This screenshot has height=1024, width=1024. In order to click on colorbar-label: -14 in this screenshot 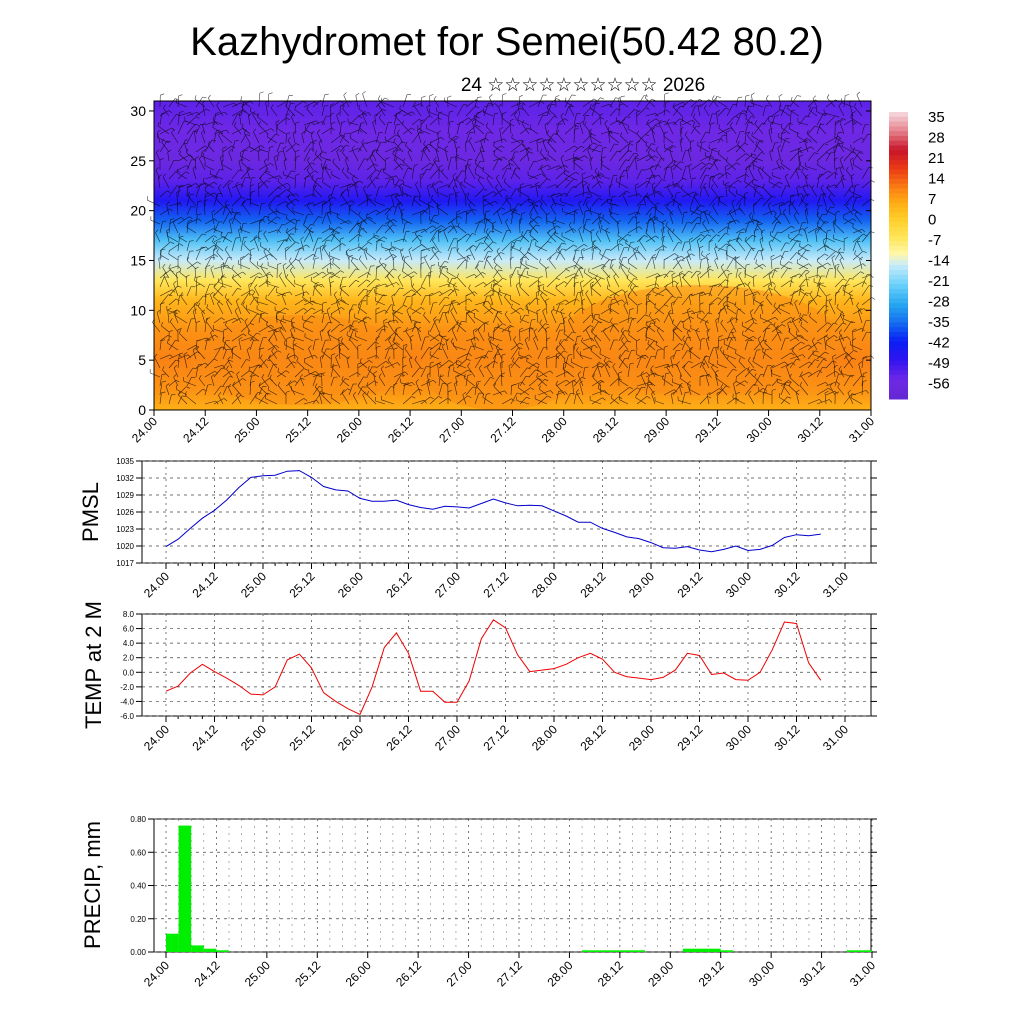, I will do `click(939, 261)`.